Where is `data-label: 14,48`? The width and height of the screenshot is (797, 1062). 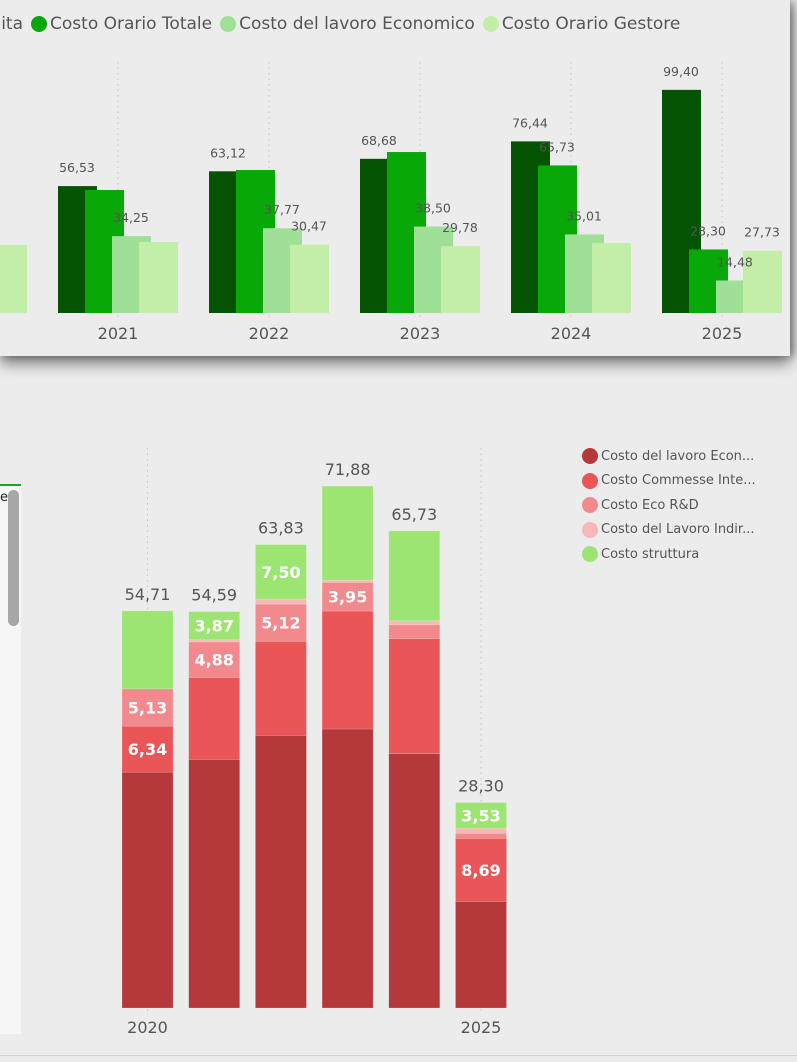 data-label: 14,48 is located at coordinates (735, 261).